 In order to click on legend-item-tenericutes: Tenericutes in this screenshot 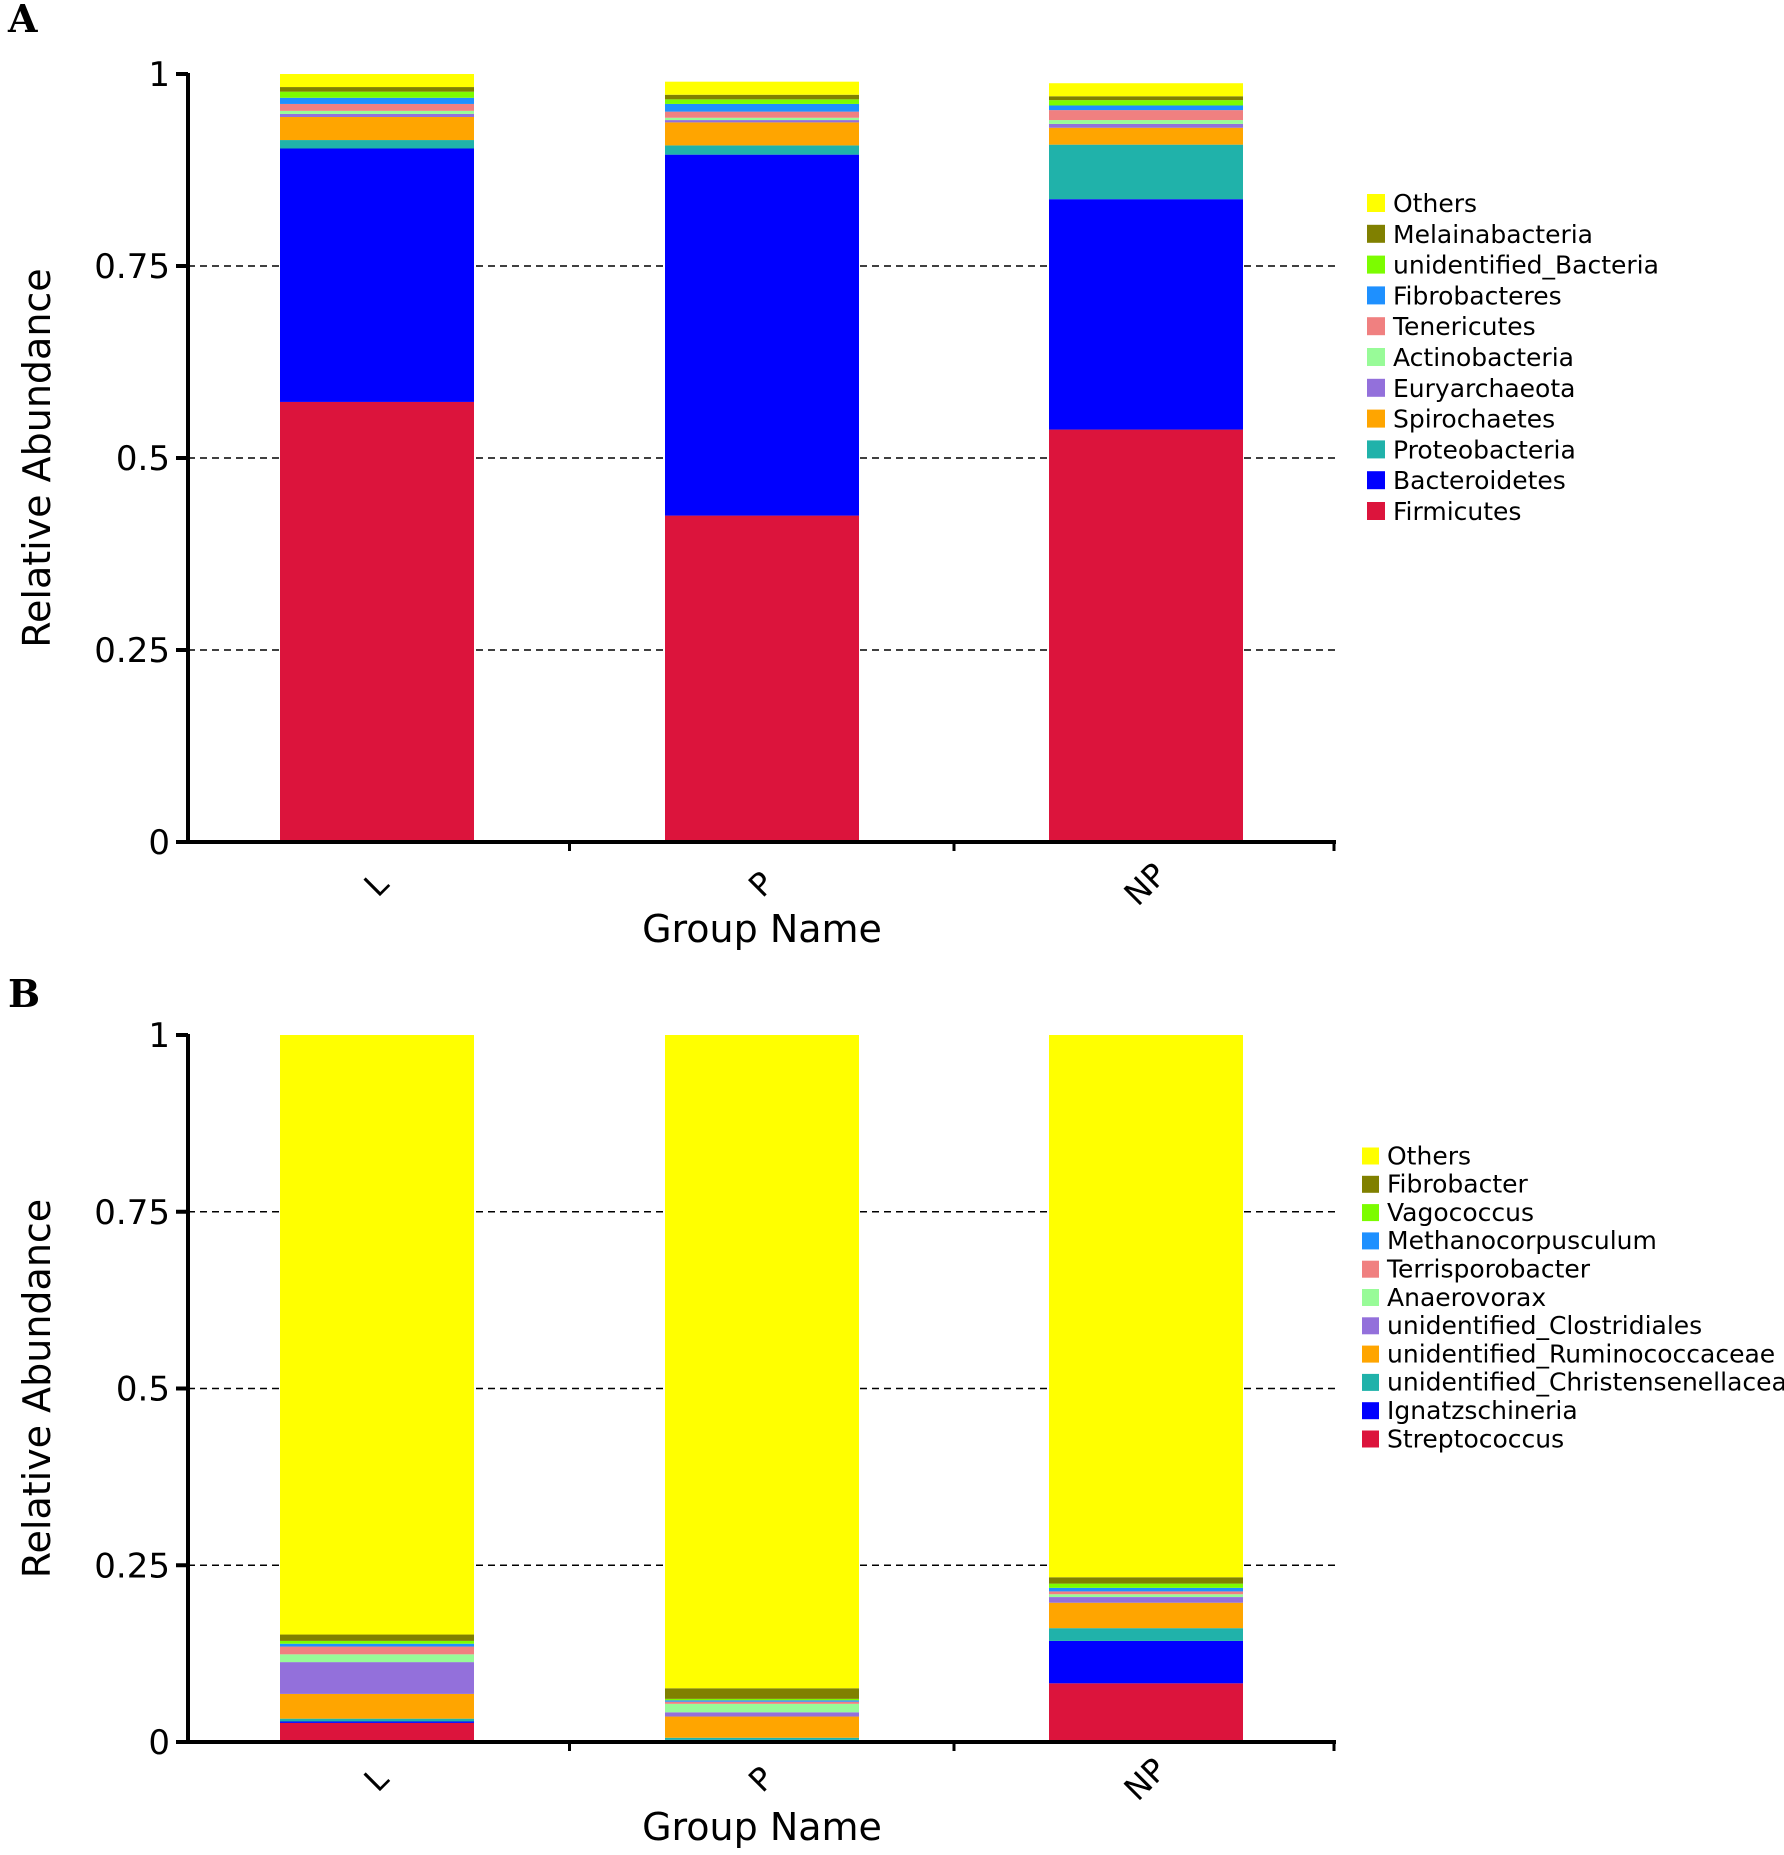, I will do `click(1451, 326)`.